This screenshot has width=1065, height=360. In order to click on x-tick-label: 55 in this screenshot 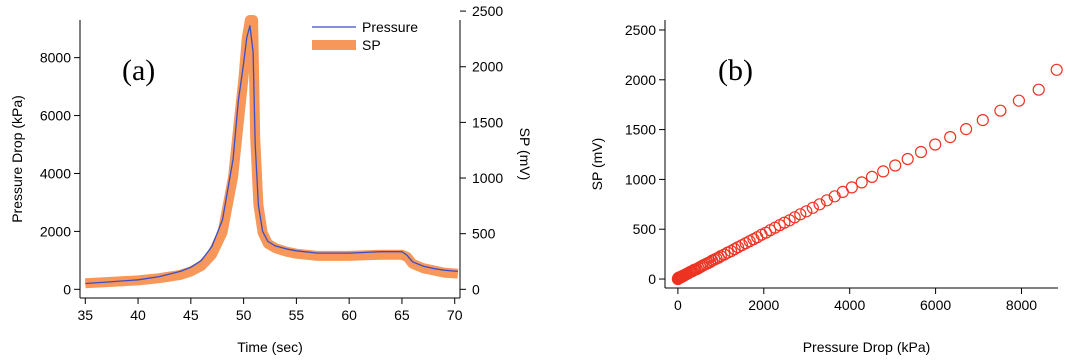, I will do `click(297, 315)`.